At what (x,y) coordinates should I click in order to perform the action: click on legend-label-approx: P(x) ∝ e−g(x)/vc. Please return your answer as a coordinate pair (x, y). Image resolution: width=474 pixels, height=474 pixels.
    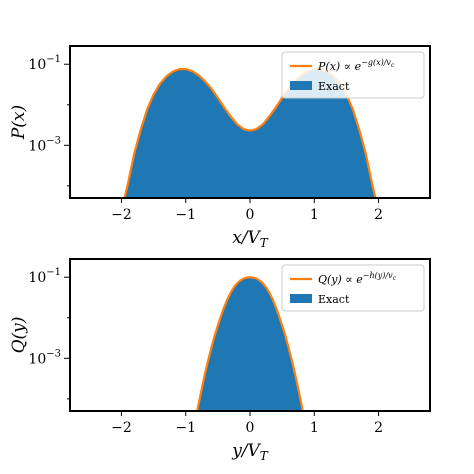
    Looking at the image, I should click on (356, 65).